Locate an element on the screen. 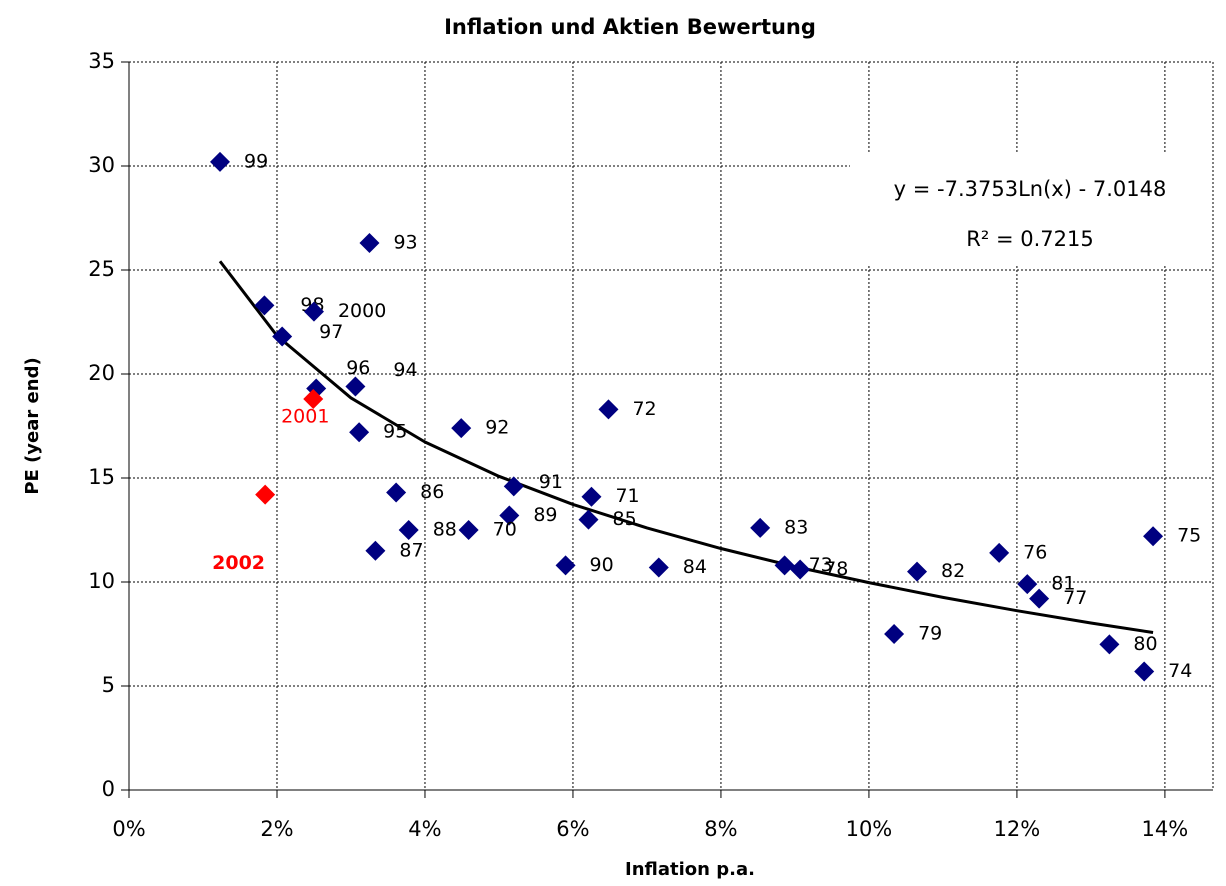 The image size is (1226, 886). point-label: 97 is located at coordinates (331, 332).